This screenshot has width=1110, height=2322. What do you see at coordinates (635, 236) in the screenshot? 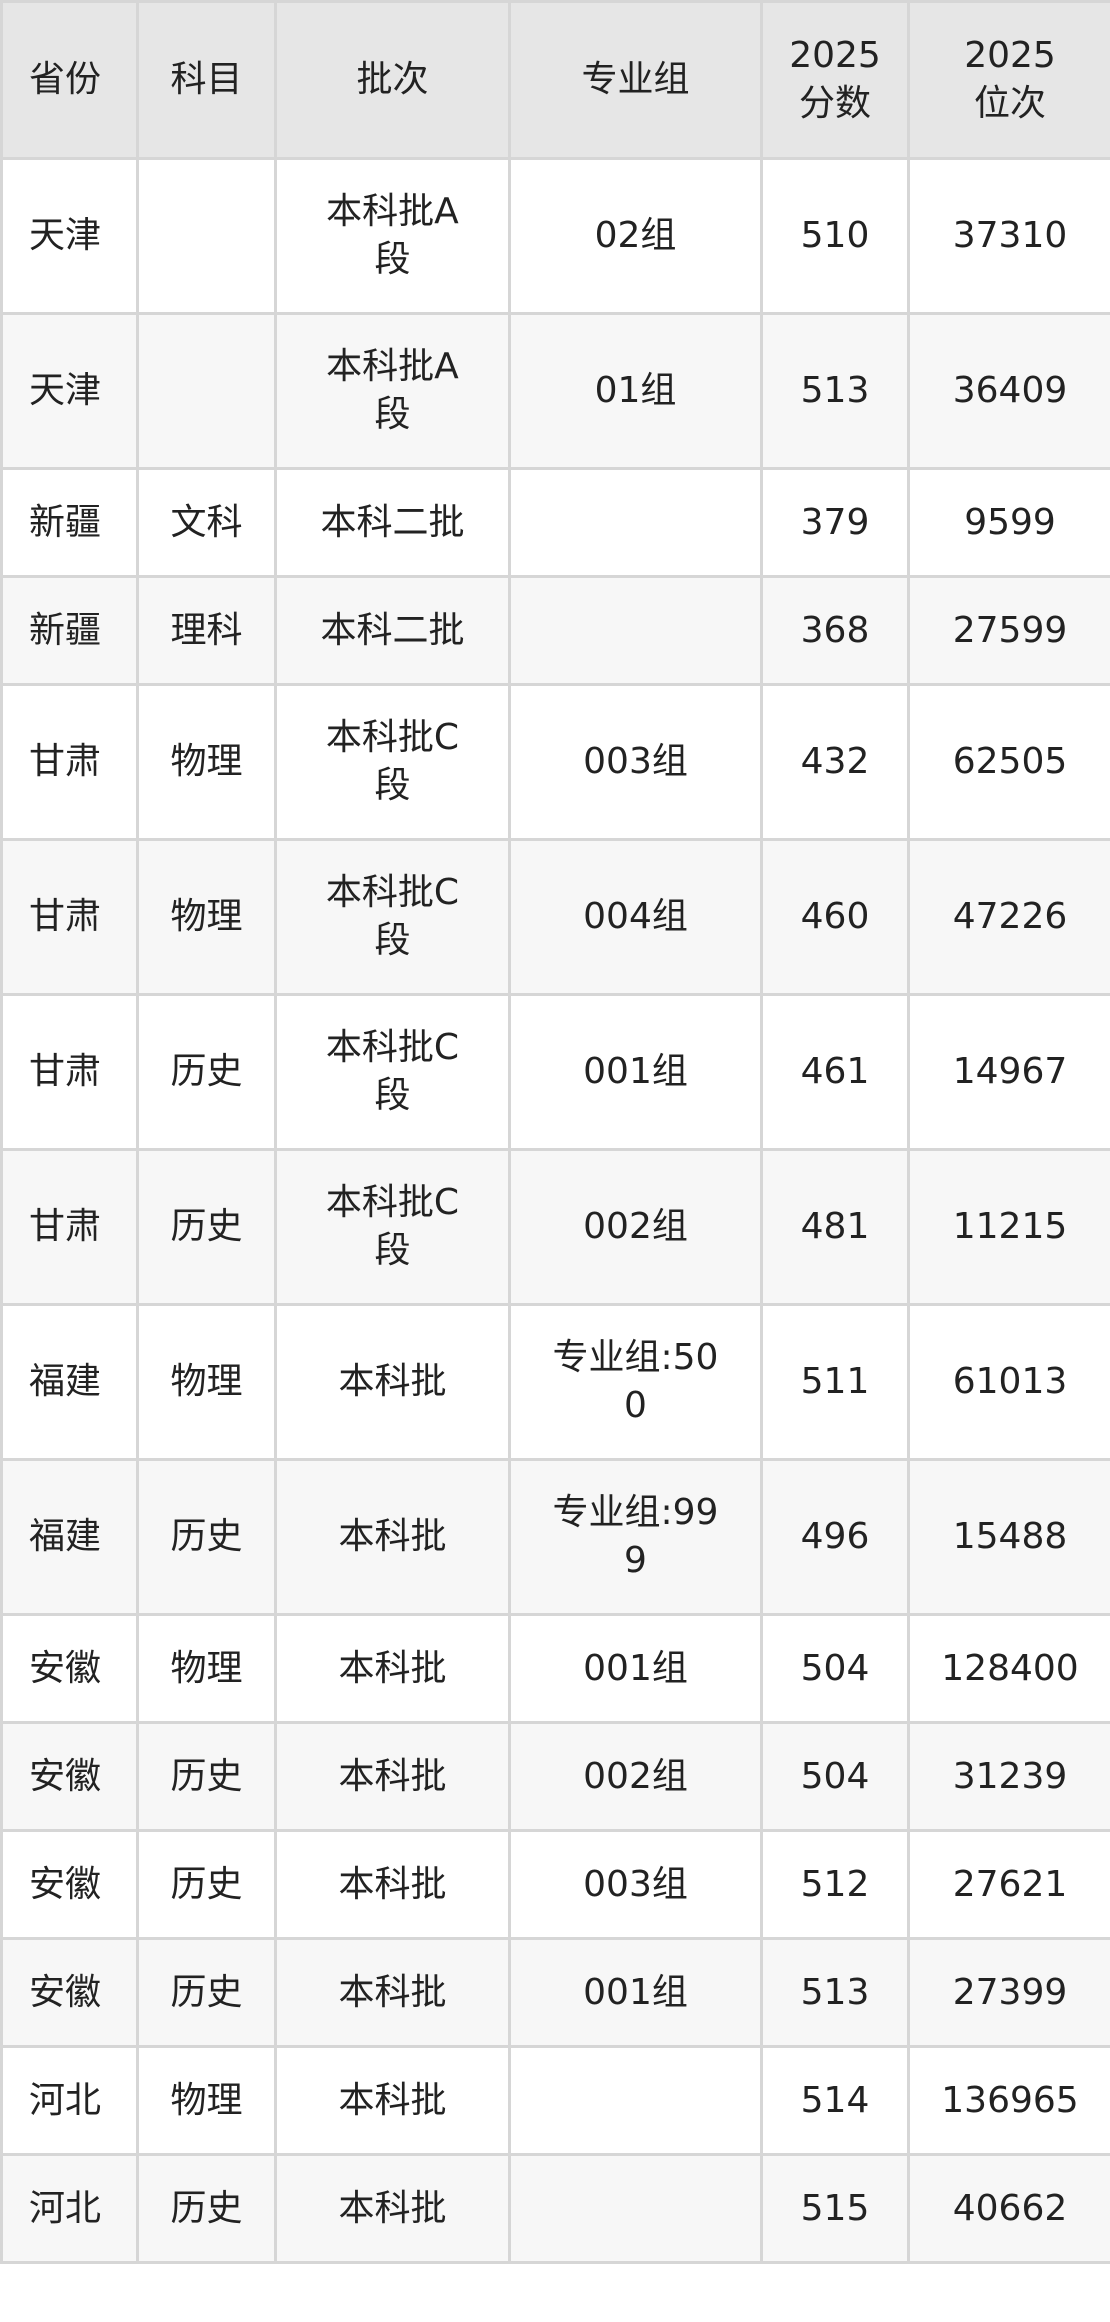
I see `cell-group: 02组` at bounding box center [635, 236].